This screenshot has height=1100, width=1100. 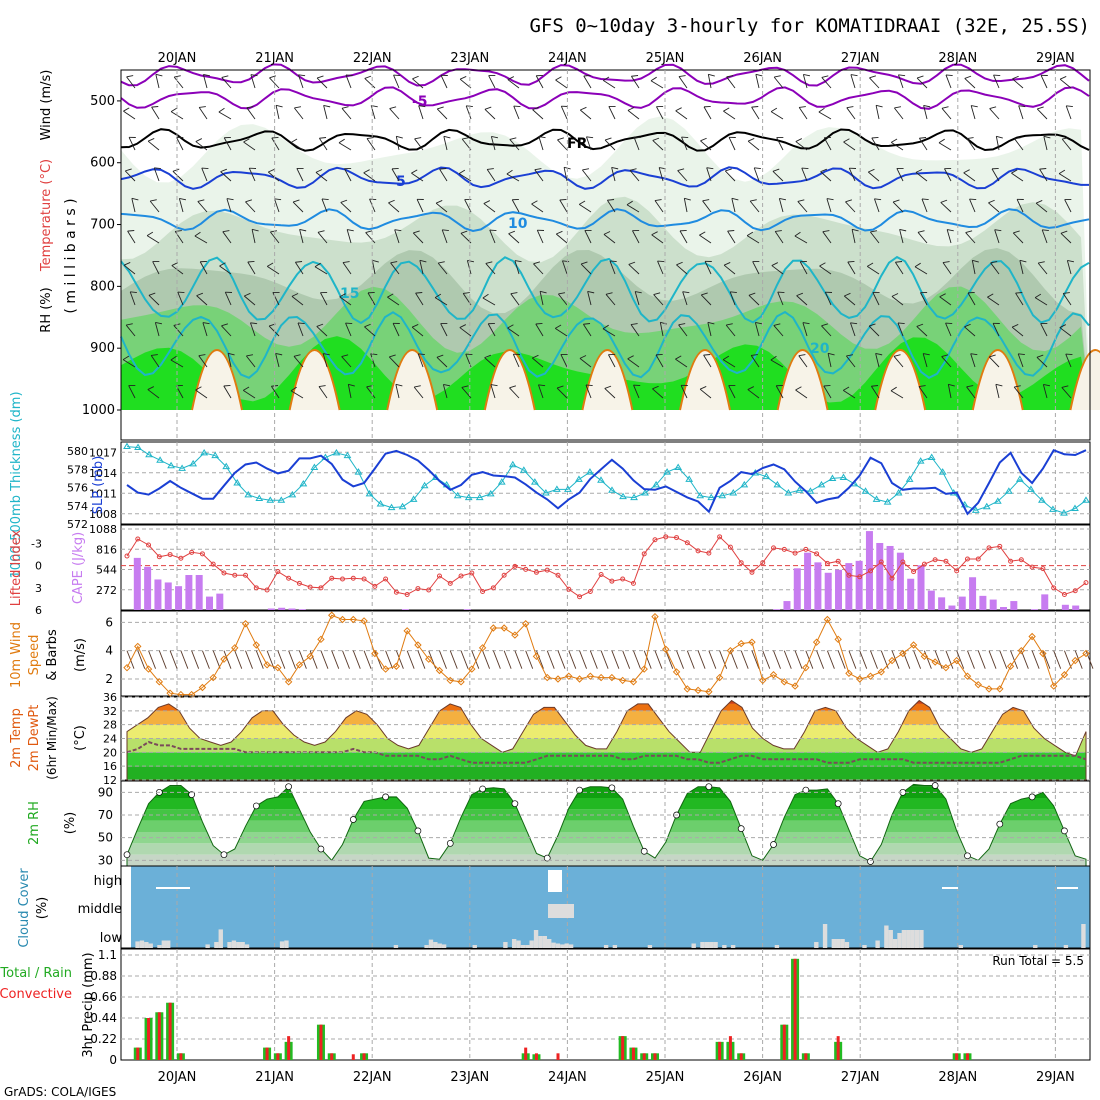 I want to click on precip-tick-label: 0, so click(x=113, y=1060).